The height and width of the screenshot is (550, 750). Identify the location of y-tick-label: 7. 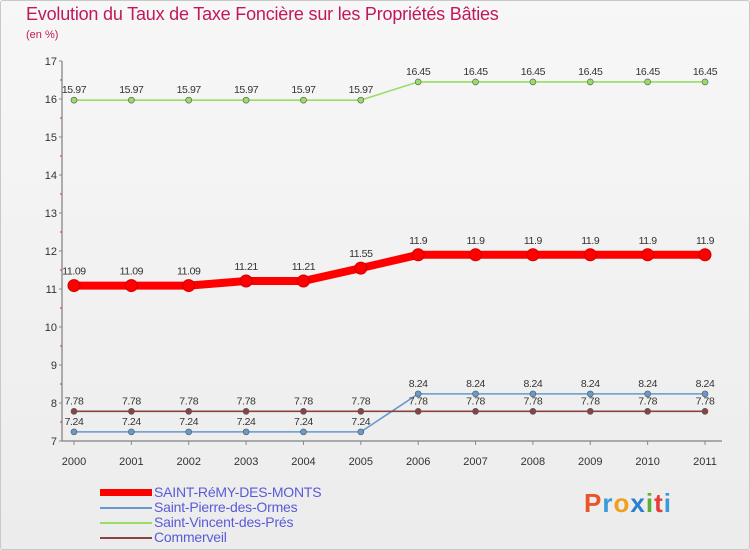
(54, 442).